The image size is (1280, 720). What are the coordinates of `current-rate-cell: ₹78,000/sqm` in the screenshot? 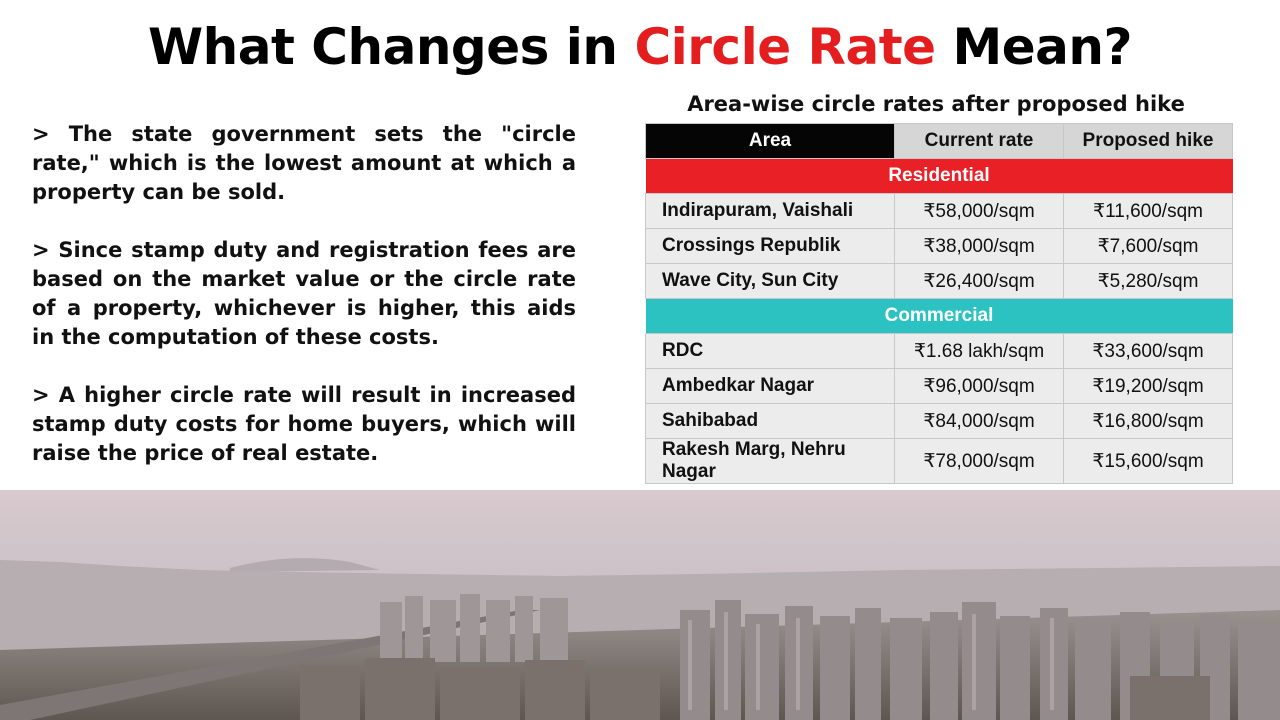 It's located at (979, 461).